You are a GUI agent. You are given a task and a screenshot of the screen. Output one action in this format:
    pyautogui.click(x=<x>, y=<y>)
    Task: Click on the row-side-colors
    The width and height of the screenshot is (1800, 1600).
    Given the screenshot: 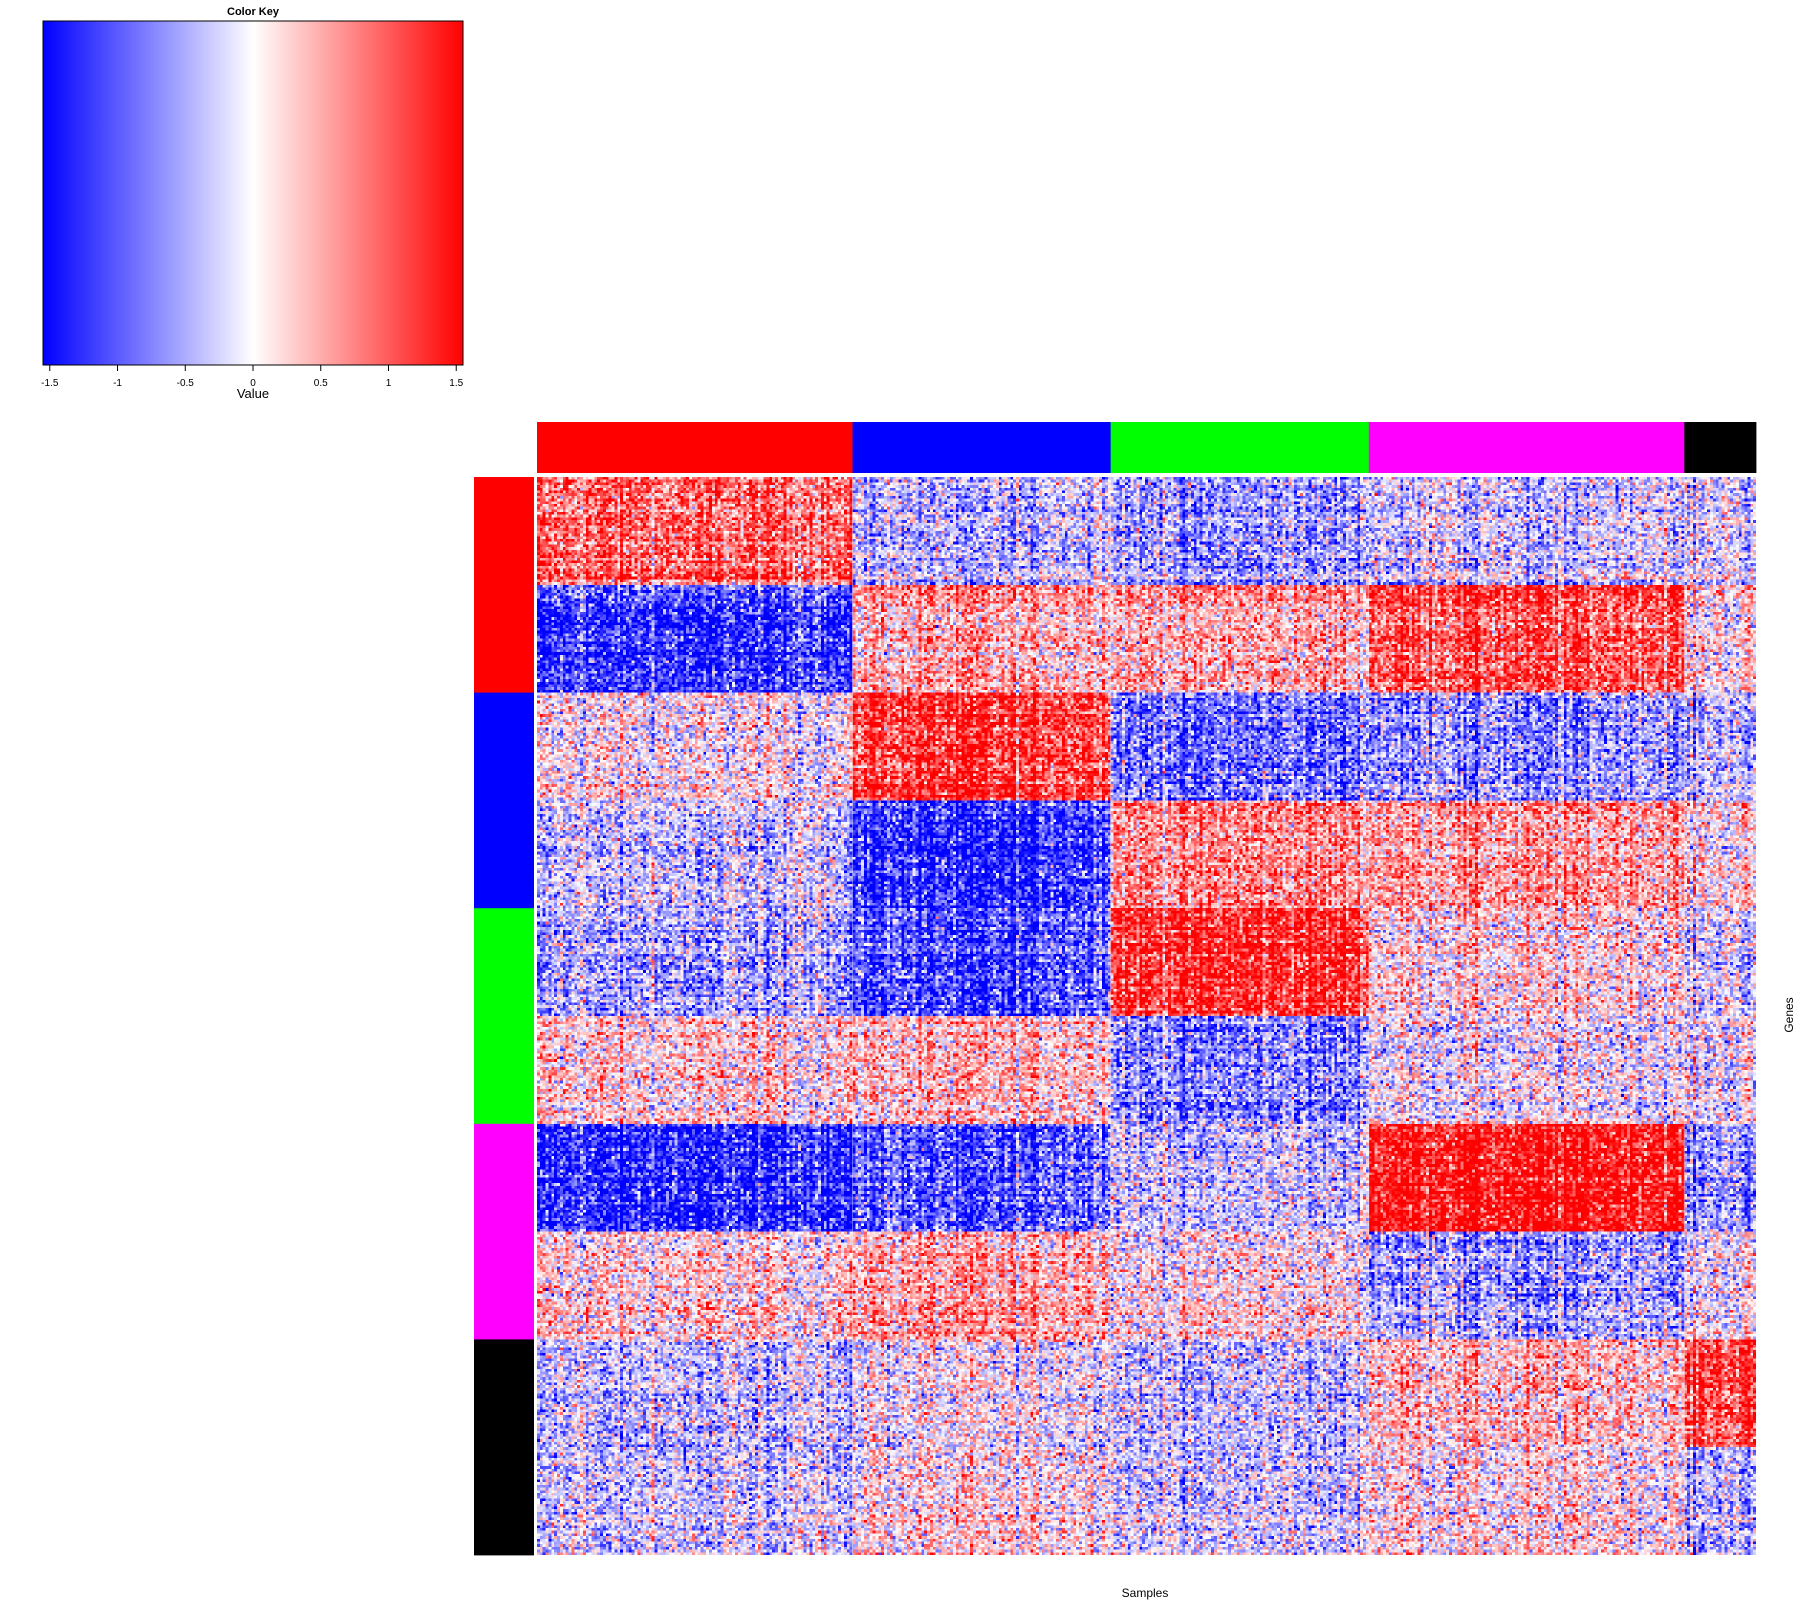 What is the action you would take?
    pyautogui.click(x=504, y=1016)
    